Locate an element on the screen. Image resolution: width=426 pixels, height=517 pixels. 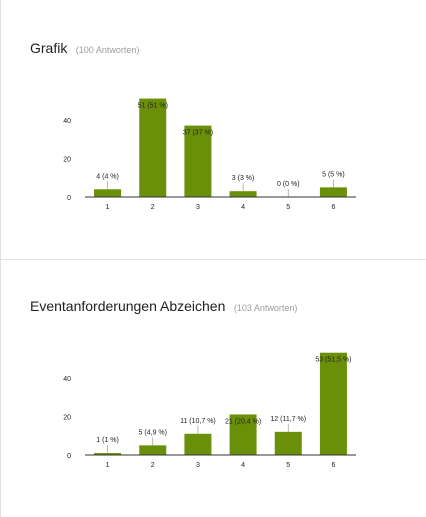
response-count: (103 Antworten) is located at coordinates (265, 308).